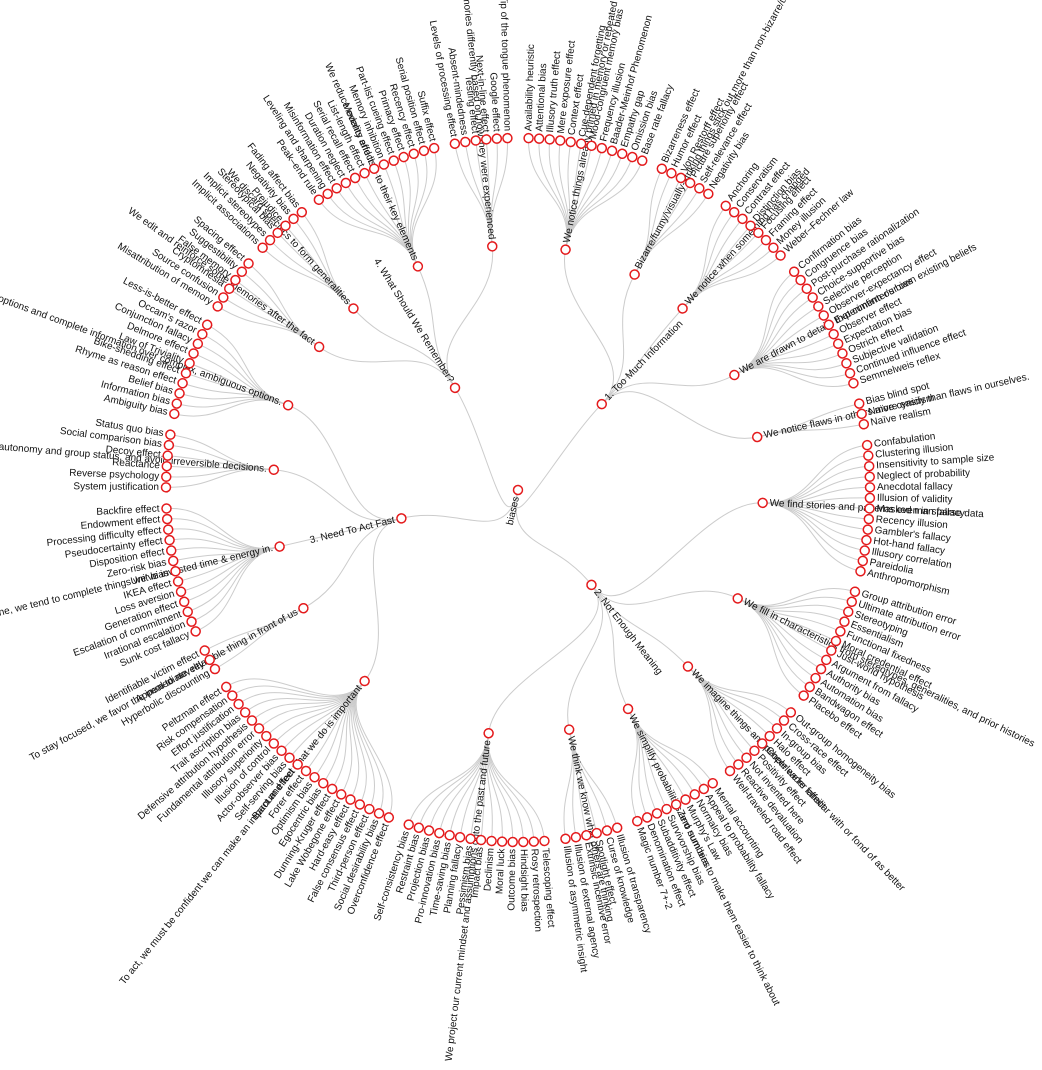 The height and width of the screenshot is (1070, 1042). I want to click on branch-node: 1. Too Much Information, so click(640, 364).